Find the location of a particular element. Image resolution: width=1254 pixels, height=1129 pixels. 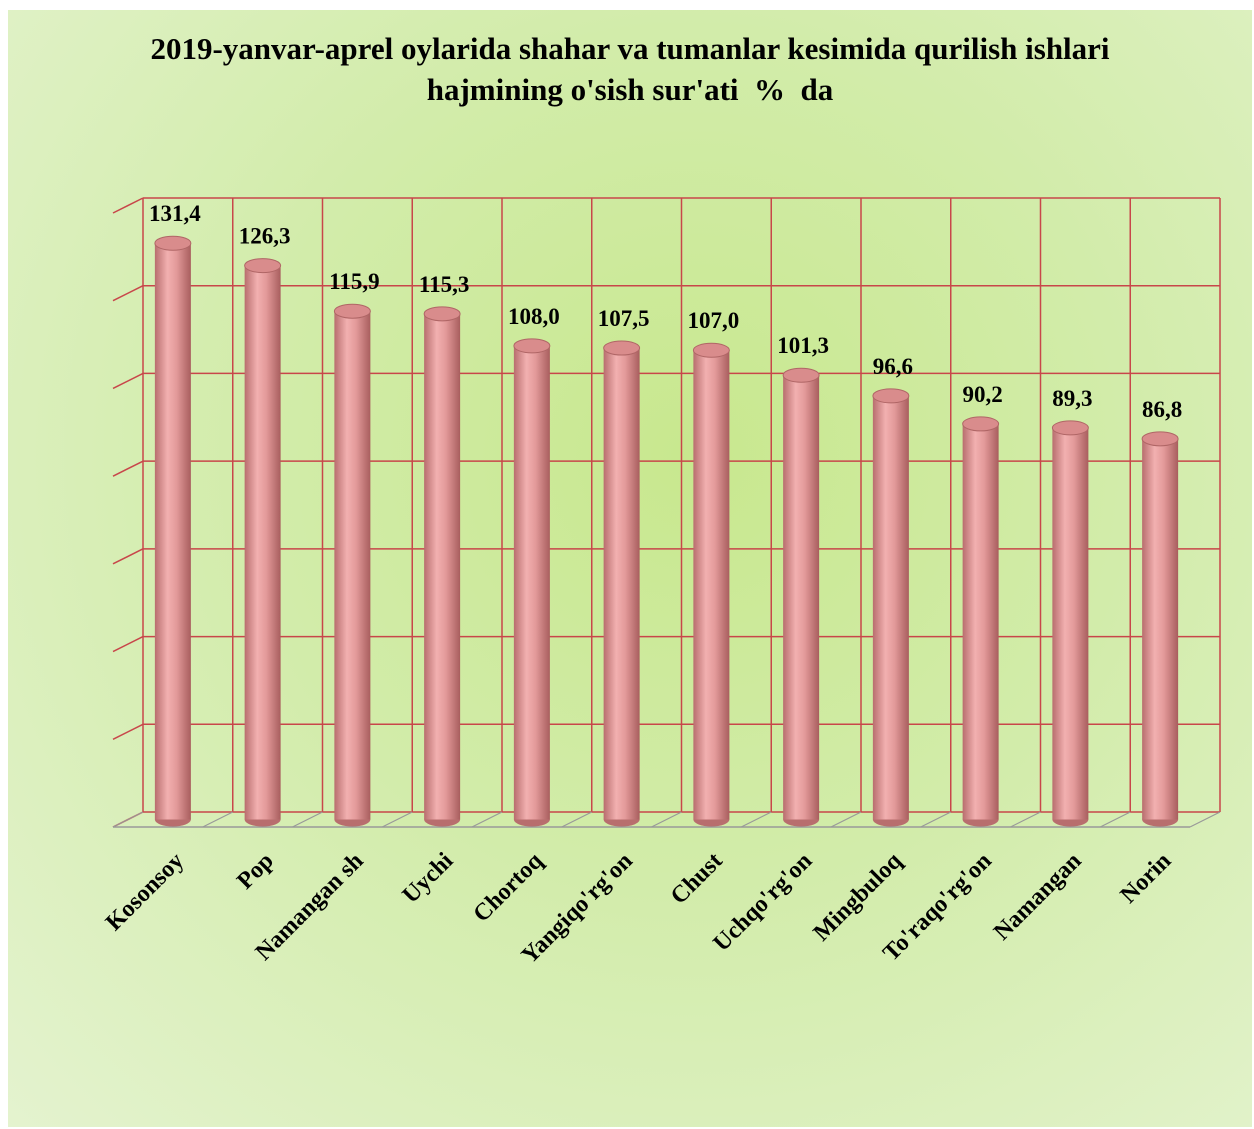

x-tick-label: Uychi is located at coordinates (428, 878).